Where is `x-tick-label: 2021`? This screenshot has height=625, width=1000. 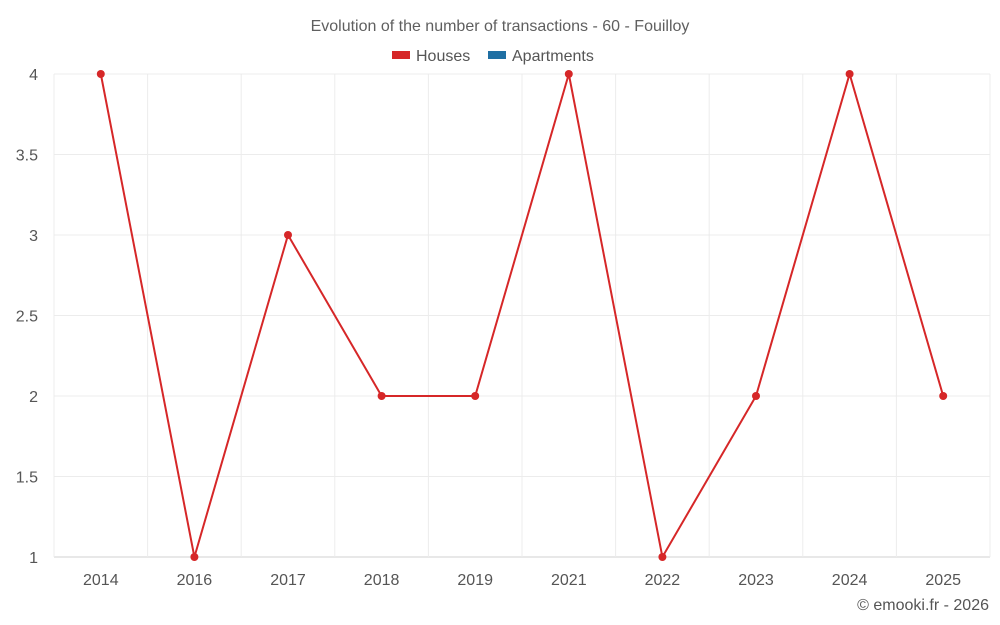
x-tick-label: 2021 is located at coordinates (569, 580).